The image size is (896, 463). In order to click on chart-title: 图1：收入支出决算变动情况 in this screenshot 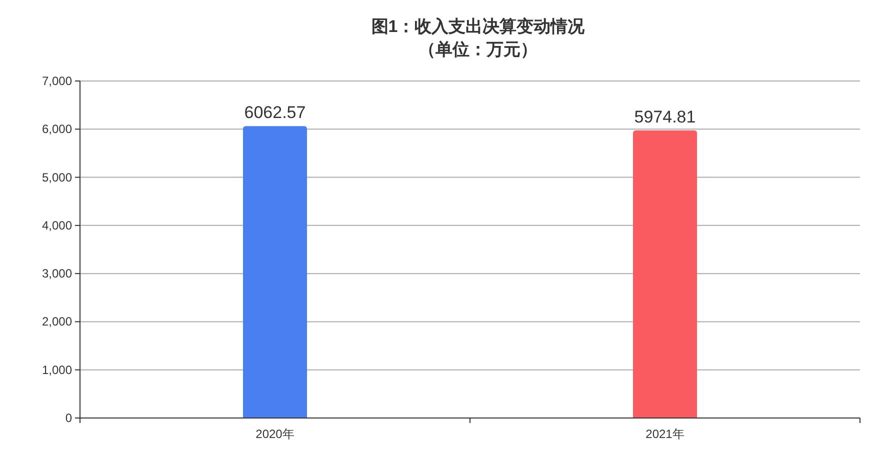, I will do `click(478, 26)`.